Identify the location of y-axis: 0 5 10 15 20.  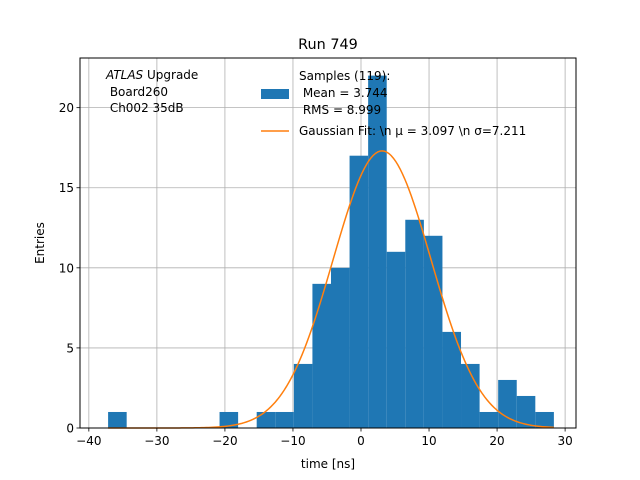
(69, 268).